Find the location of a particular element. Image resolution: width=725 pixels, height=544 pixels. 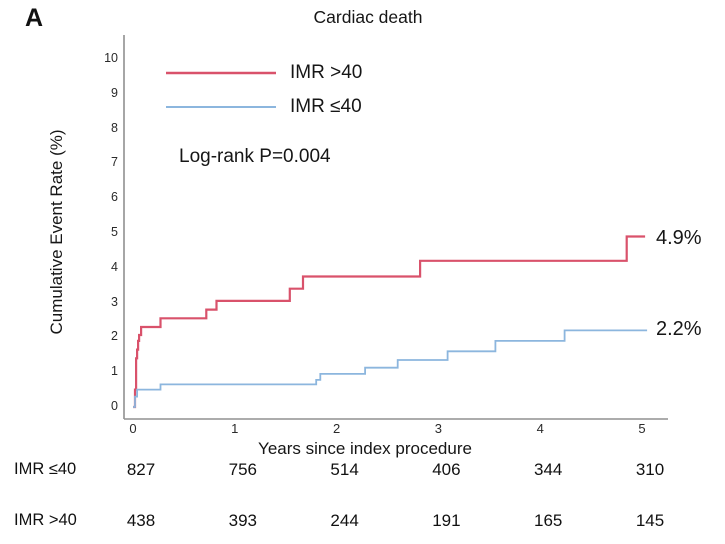

risk-count-r1-t2: 244 is located at coordinates (344, 520).